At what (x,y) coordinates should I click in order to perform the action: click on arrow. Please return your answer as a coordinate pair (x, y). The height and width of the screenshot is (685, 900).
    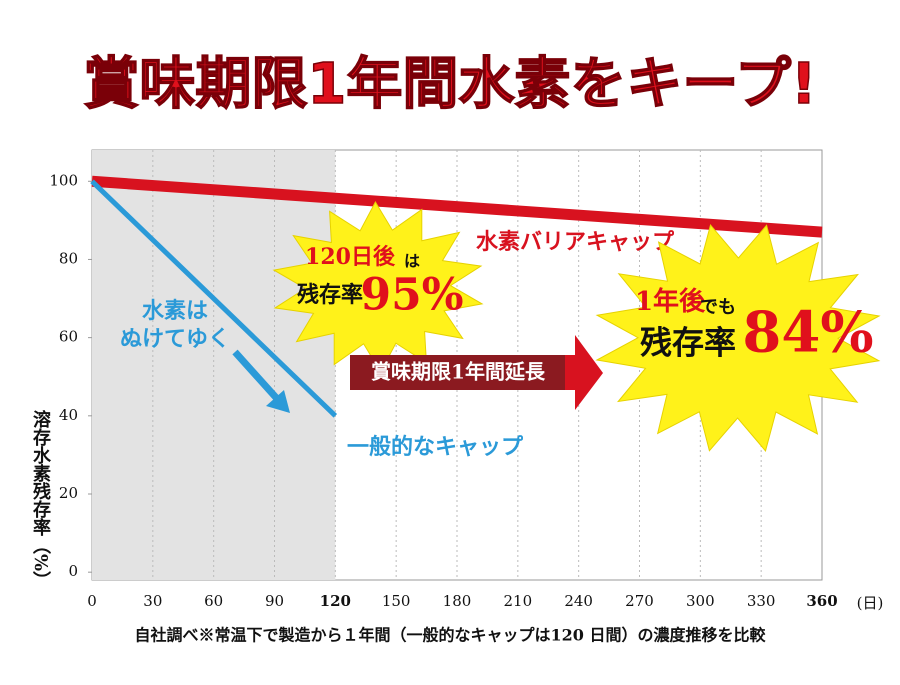
    Looking at the image, I should click on (257, 377).